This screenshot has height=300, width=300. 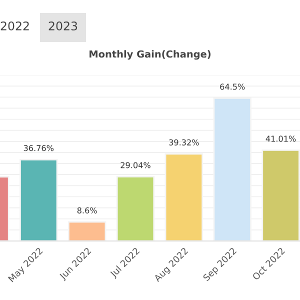 I want to click on data-label: 64.5%, so click(x=232, y=87).